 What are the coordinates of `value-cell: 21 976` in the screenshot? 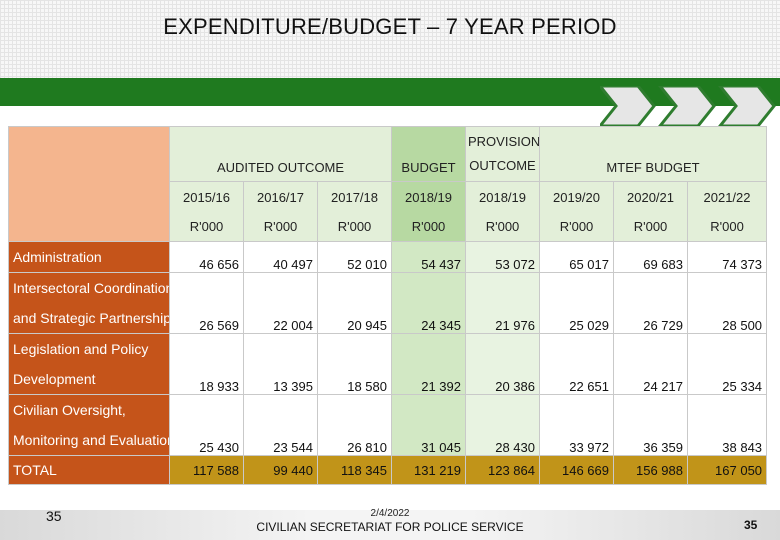 It's located at (502, 303).